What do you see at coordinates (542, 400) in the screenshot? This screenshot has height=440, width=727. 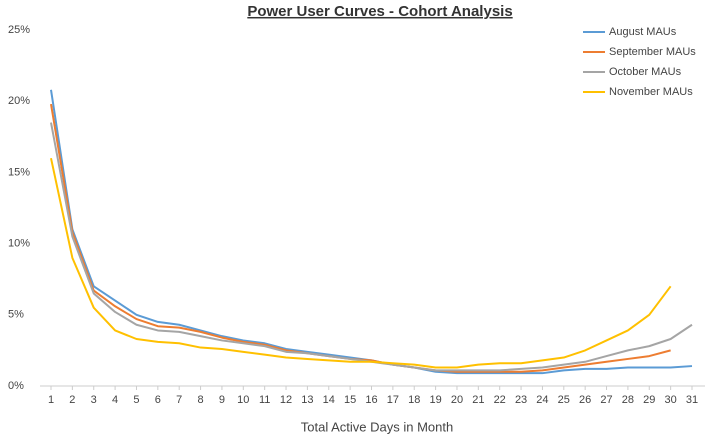 I see `x-tick-label: 24` at bounding box center [542, 400].